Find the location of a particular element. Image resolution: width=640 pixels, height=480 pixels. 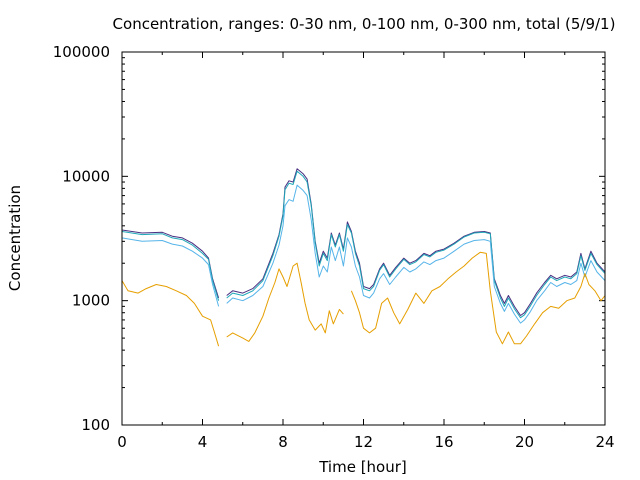

y-tick-label: 100000 is located at coordinates (81, 52).